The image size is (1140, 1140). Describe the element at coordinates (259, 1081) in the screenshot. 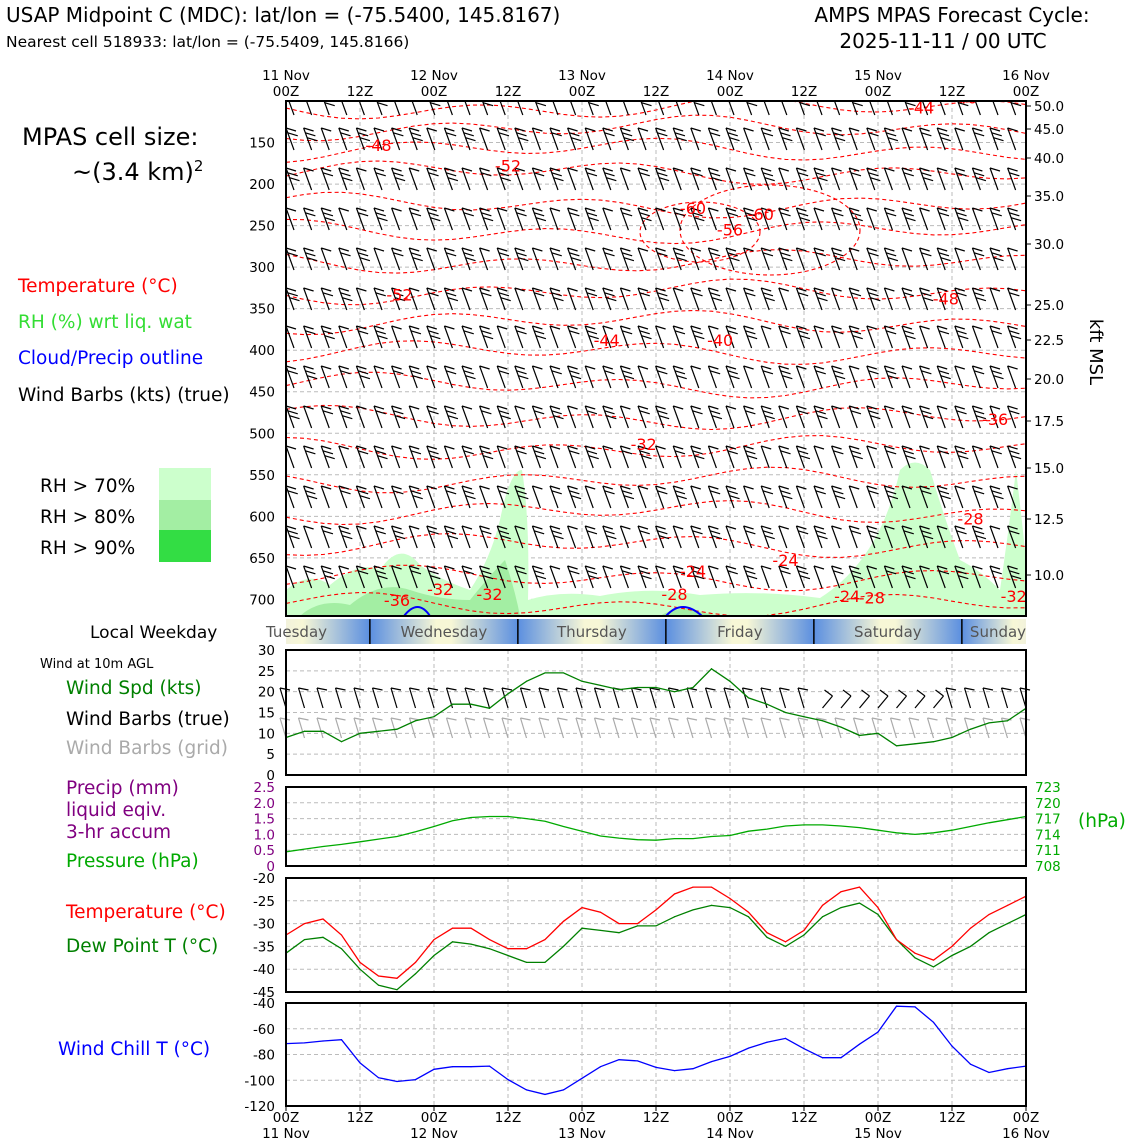

I see `y-tick-label: -100` at that location.